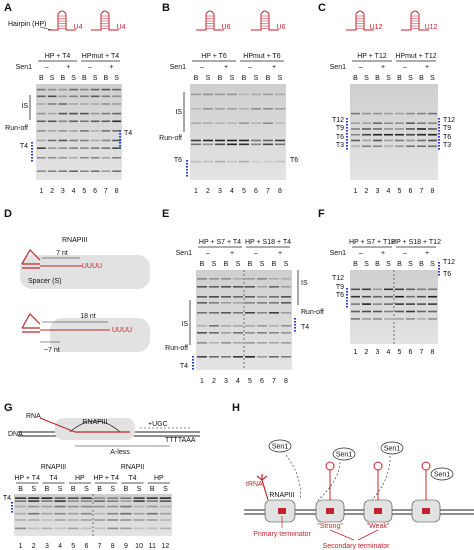 This screenshot has width=474, height=550. Describe the element at coordinates (416, 242) in the screenshot. I see `label: HP + S18 + T12` at that location.